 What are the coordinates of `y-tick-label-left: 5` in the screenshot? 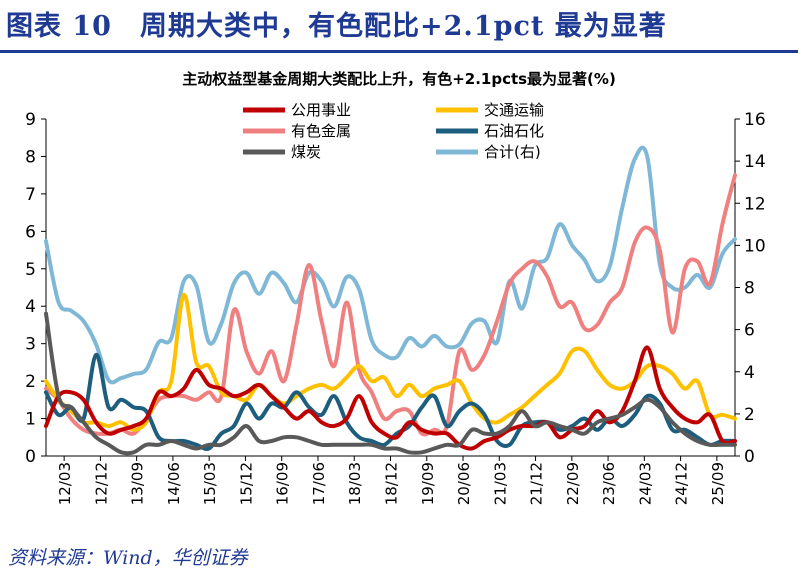 It's located at (30, 270).